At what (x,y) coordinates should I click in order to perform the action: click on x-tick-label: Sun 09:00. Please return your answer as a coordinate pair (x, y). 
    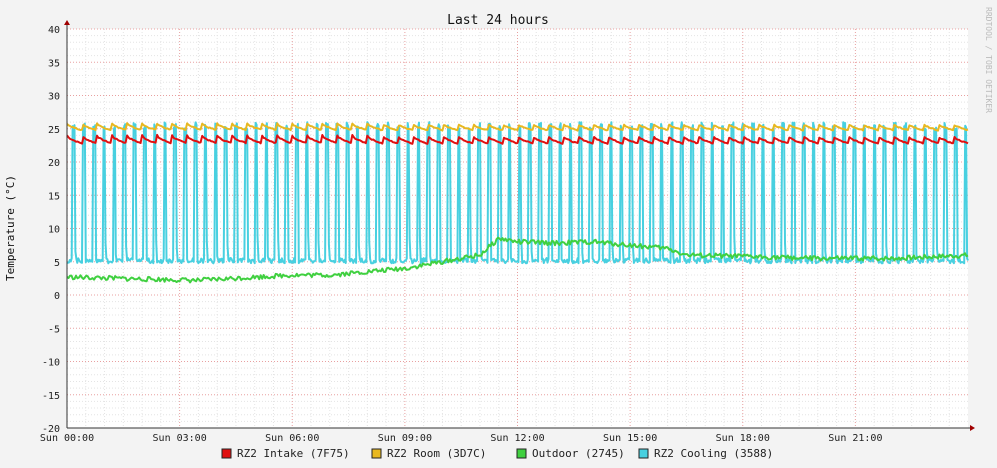
    Looking at the image, I should click on (405, 438).